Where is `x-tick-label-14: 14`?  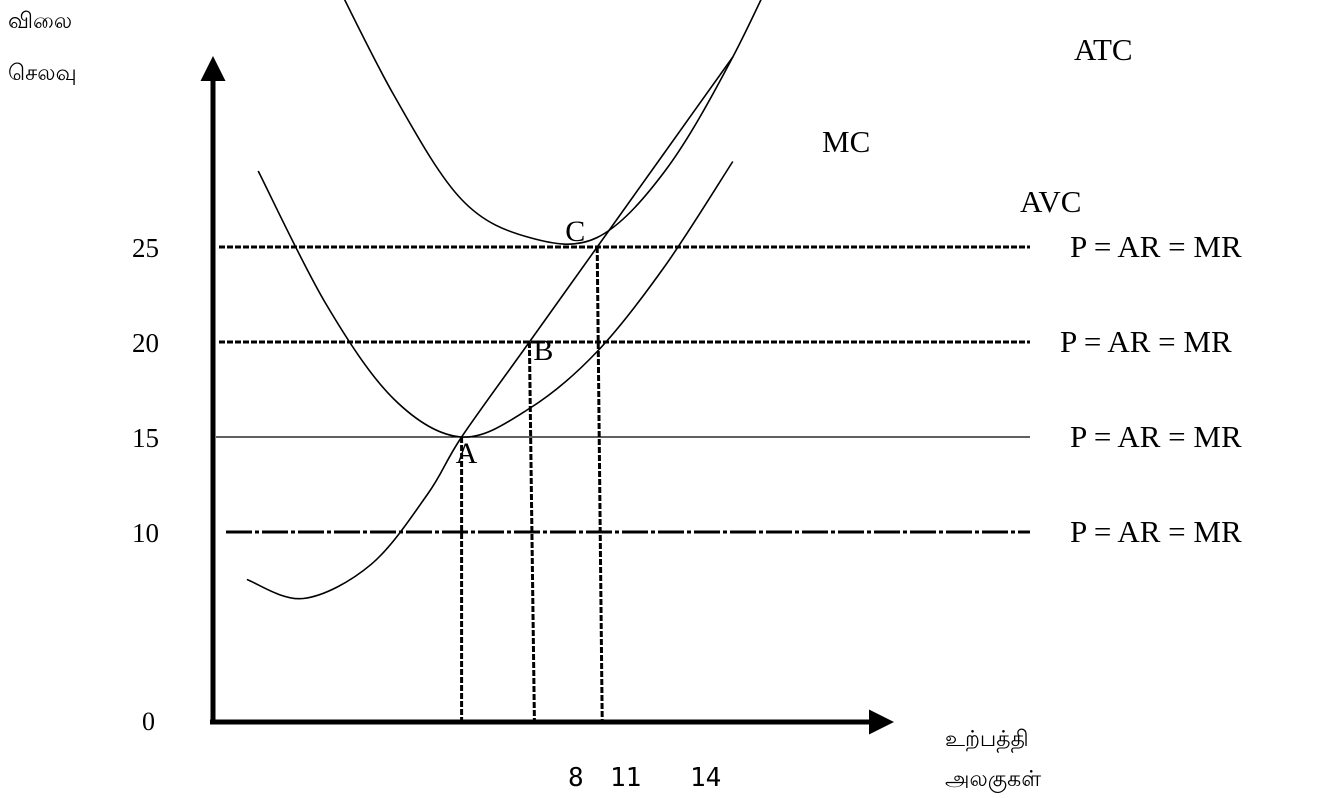 x-tick-label-14: 14 is located at coordinates (705, 778).